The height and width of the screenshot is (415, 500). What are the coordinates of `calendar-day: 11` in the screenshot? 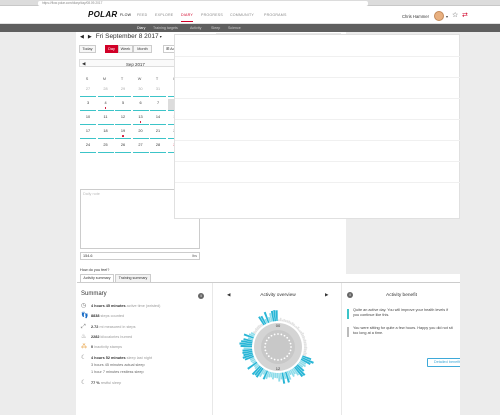 It's located at (105, 119).